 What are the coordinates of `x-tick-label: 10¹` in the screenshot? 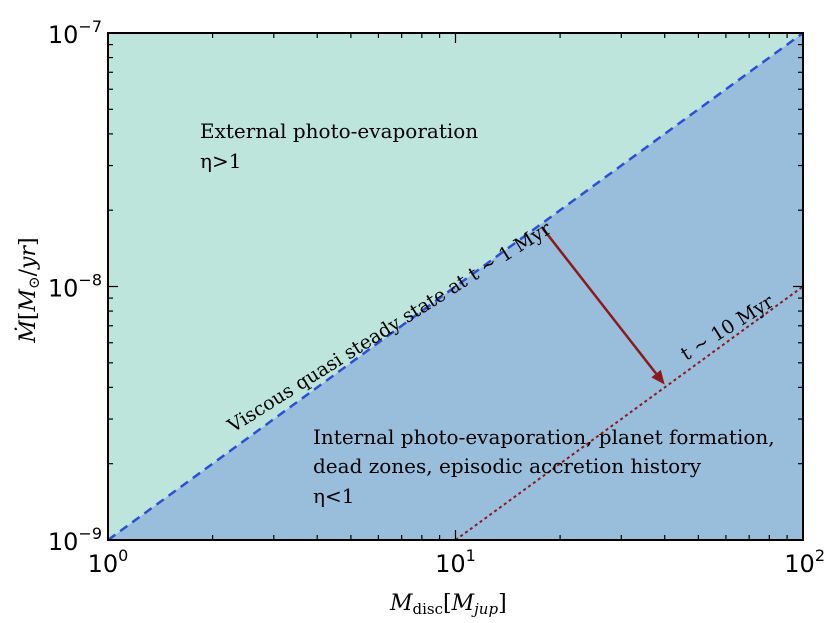 It's located at (455, 562).